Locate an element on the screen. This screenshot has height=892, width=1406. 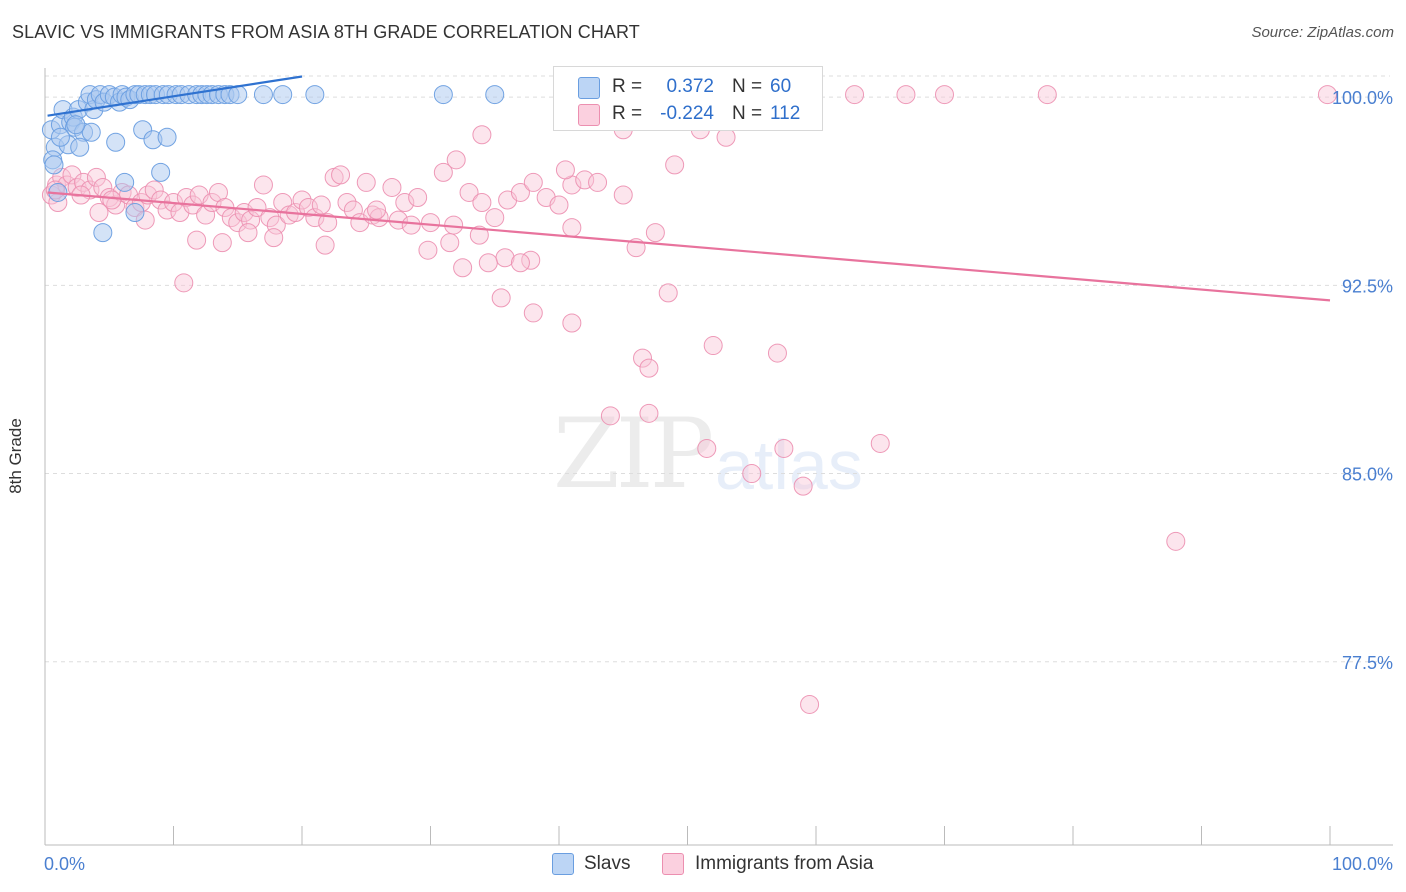
r-value-slavs: 0.372 is located at coordinates (690, 86).